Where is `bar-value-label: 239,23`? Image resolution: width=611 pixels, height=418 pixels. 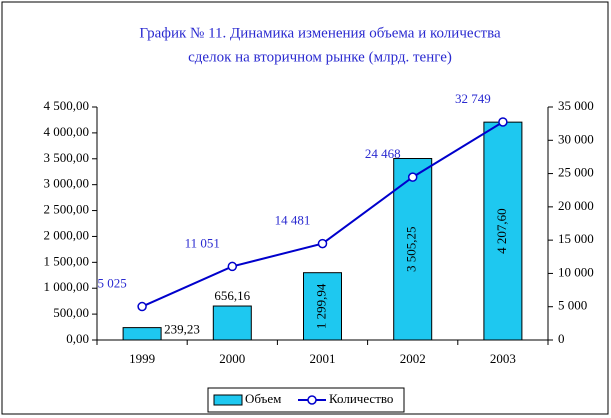 bar-value-label: 239,23 is located at coordinates (182, 329).